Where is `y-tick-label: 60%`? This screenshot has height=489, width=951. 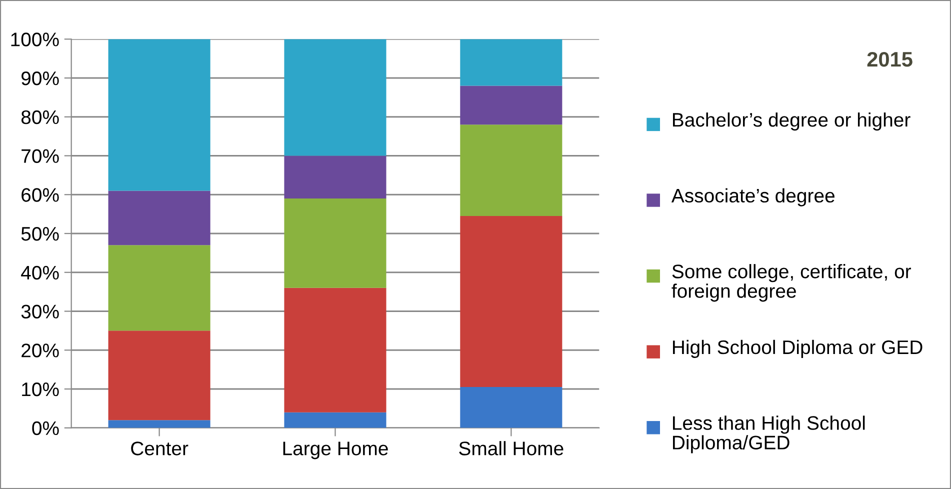 y-tick-label: 60% is located at coordinates (40, 195).